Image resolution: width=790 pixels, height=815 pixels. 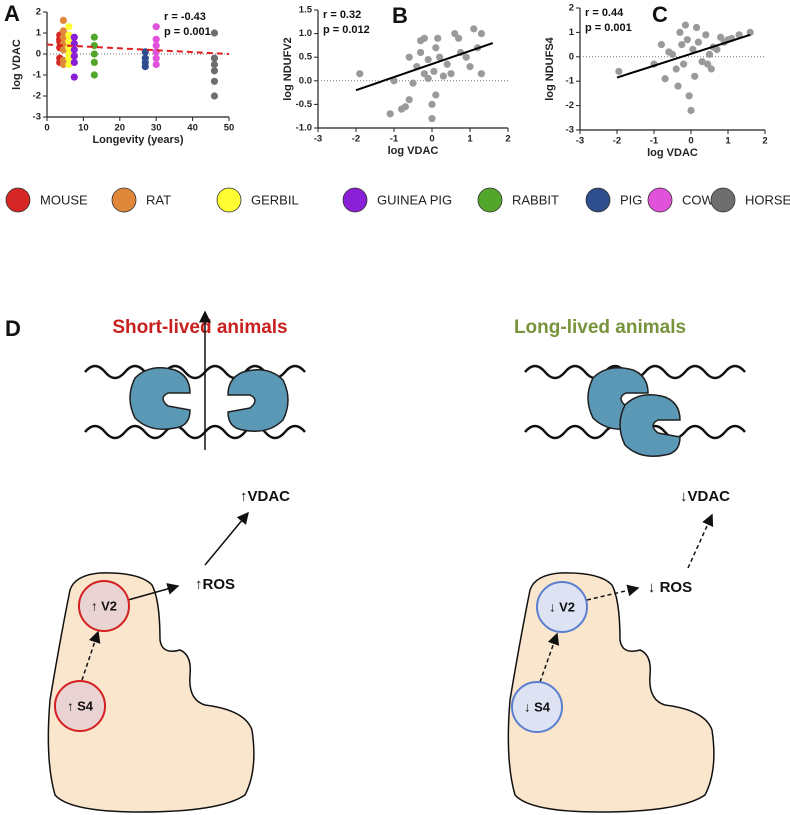 I want to click on x-tick-label: -1, so click(x=654, y=141).